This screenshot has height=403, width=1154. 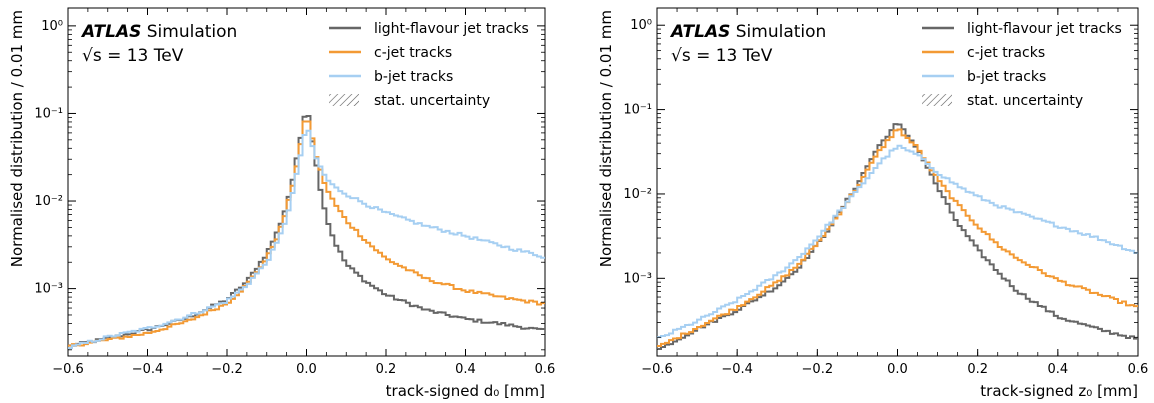 I want to click on x-axis-label: track-signed d₀ [mm], so click(x=465, y=391).